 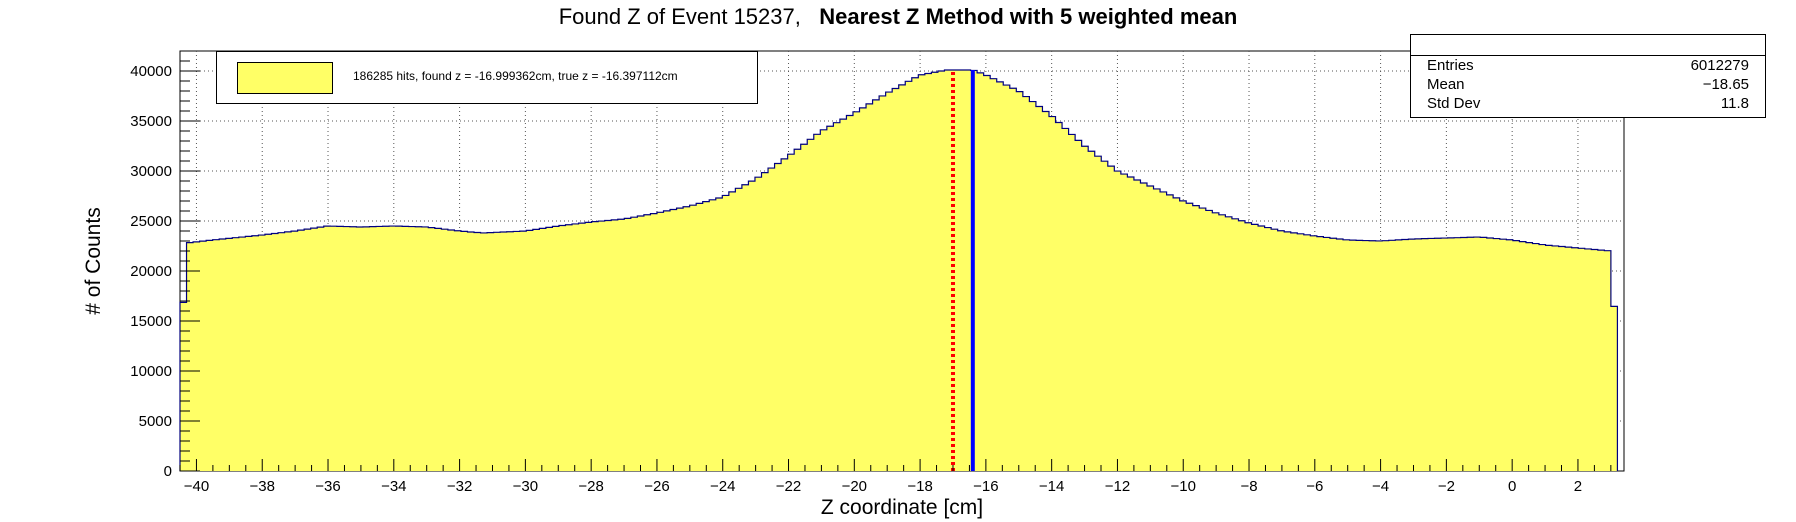 I want to click on y-tick-label: 30000, so click(x=151, y=171).